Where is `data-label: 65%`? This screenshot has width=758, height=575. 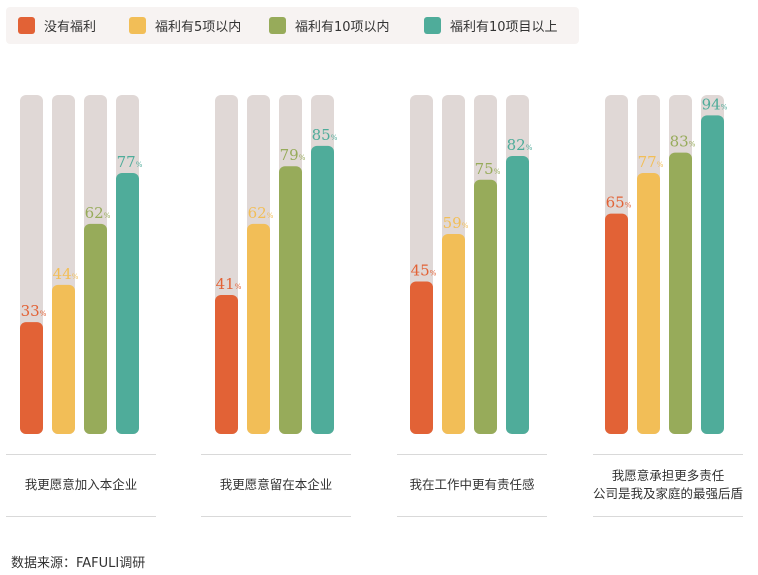 data-label: 65% is located at coordinates (619, 203).